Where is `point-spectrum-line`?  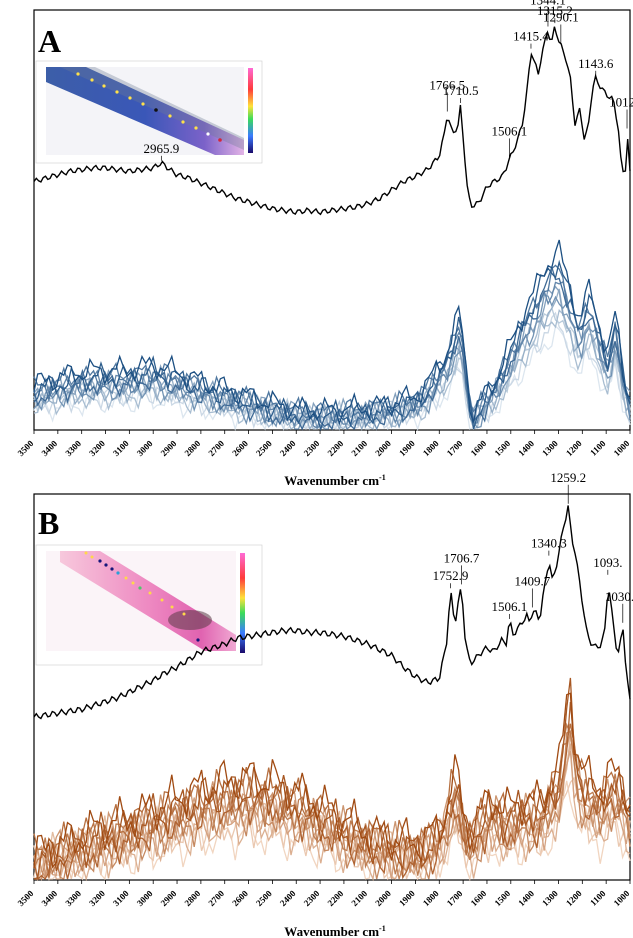 point-spectrum-line is located at coordinates (332, 812).